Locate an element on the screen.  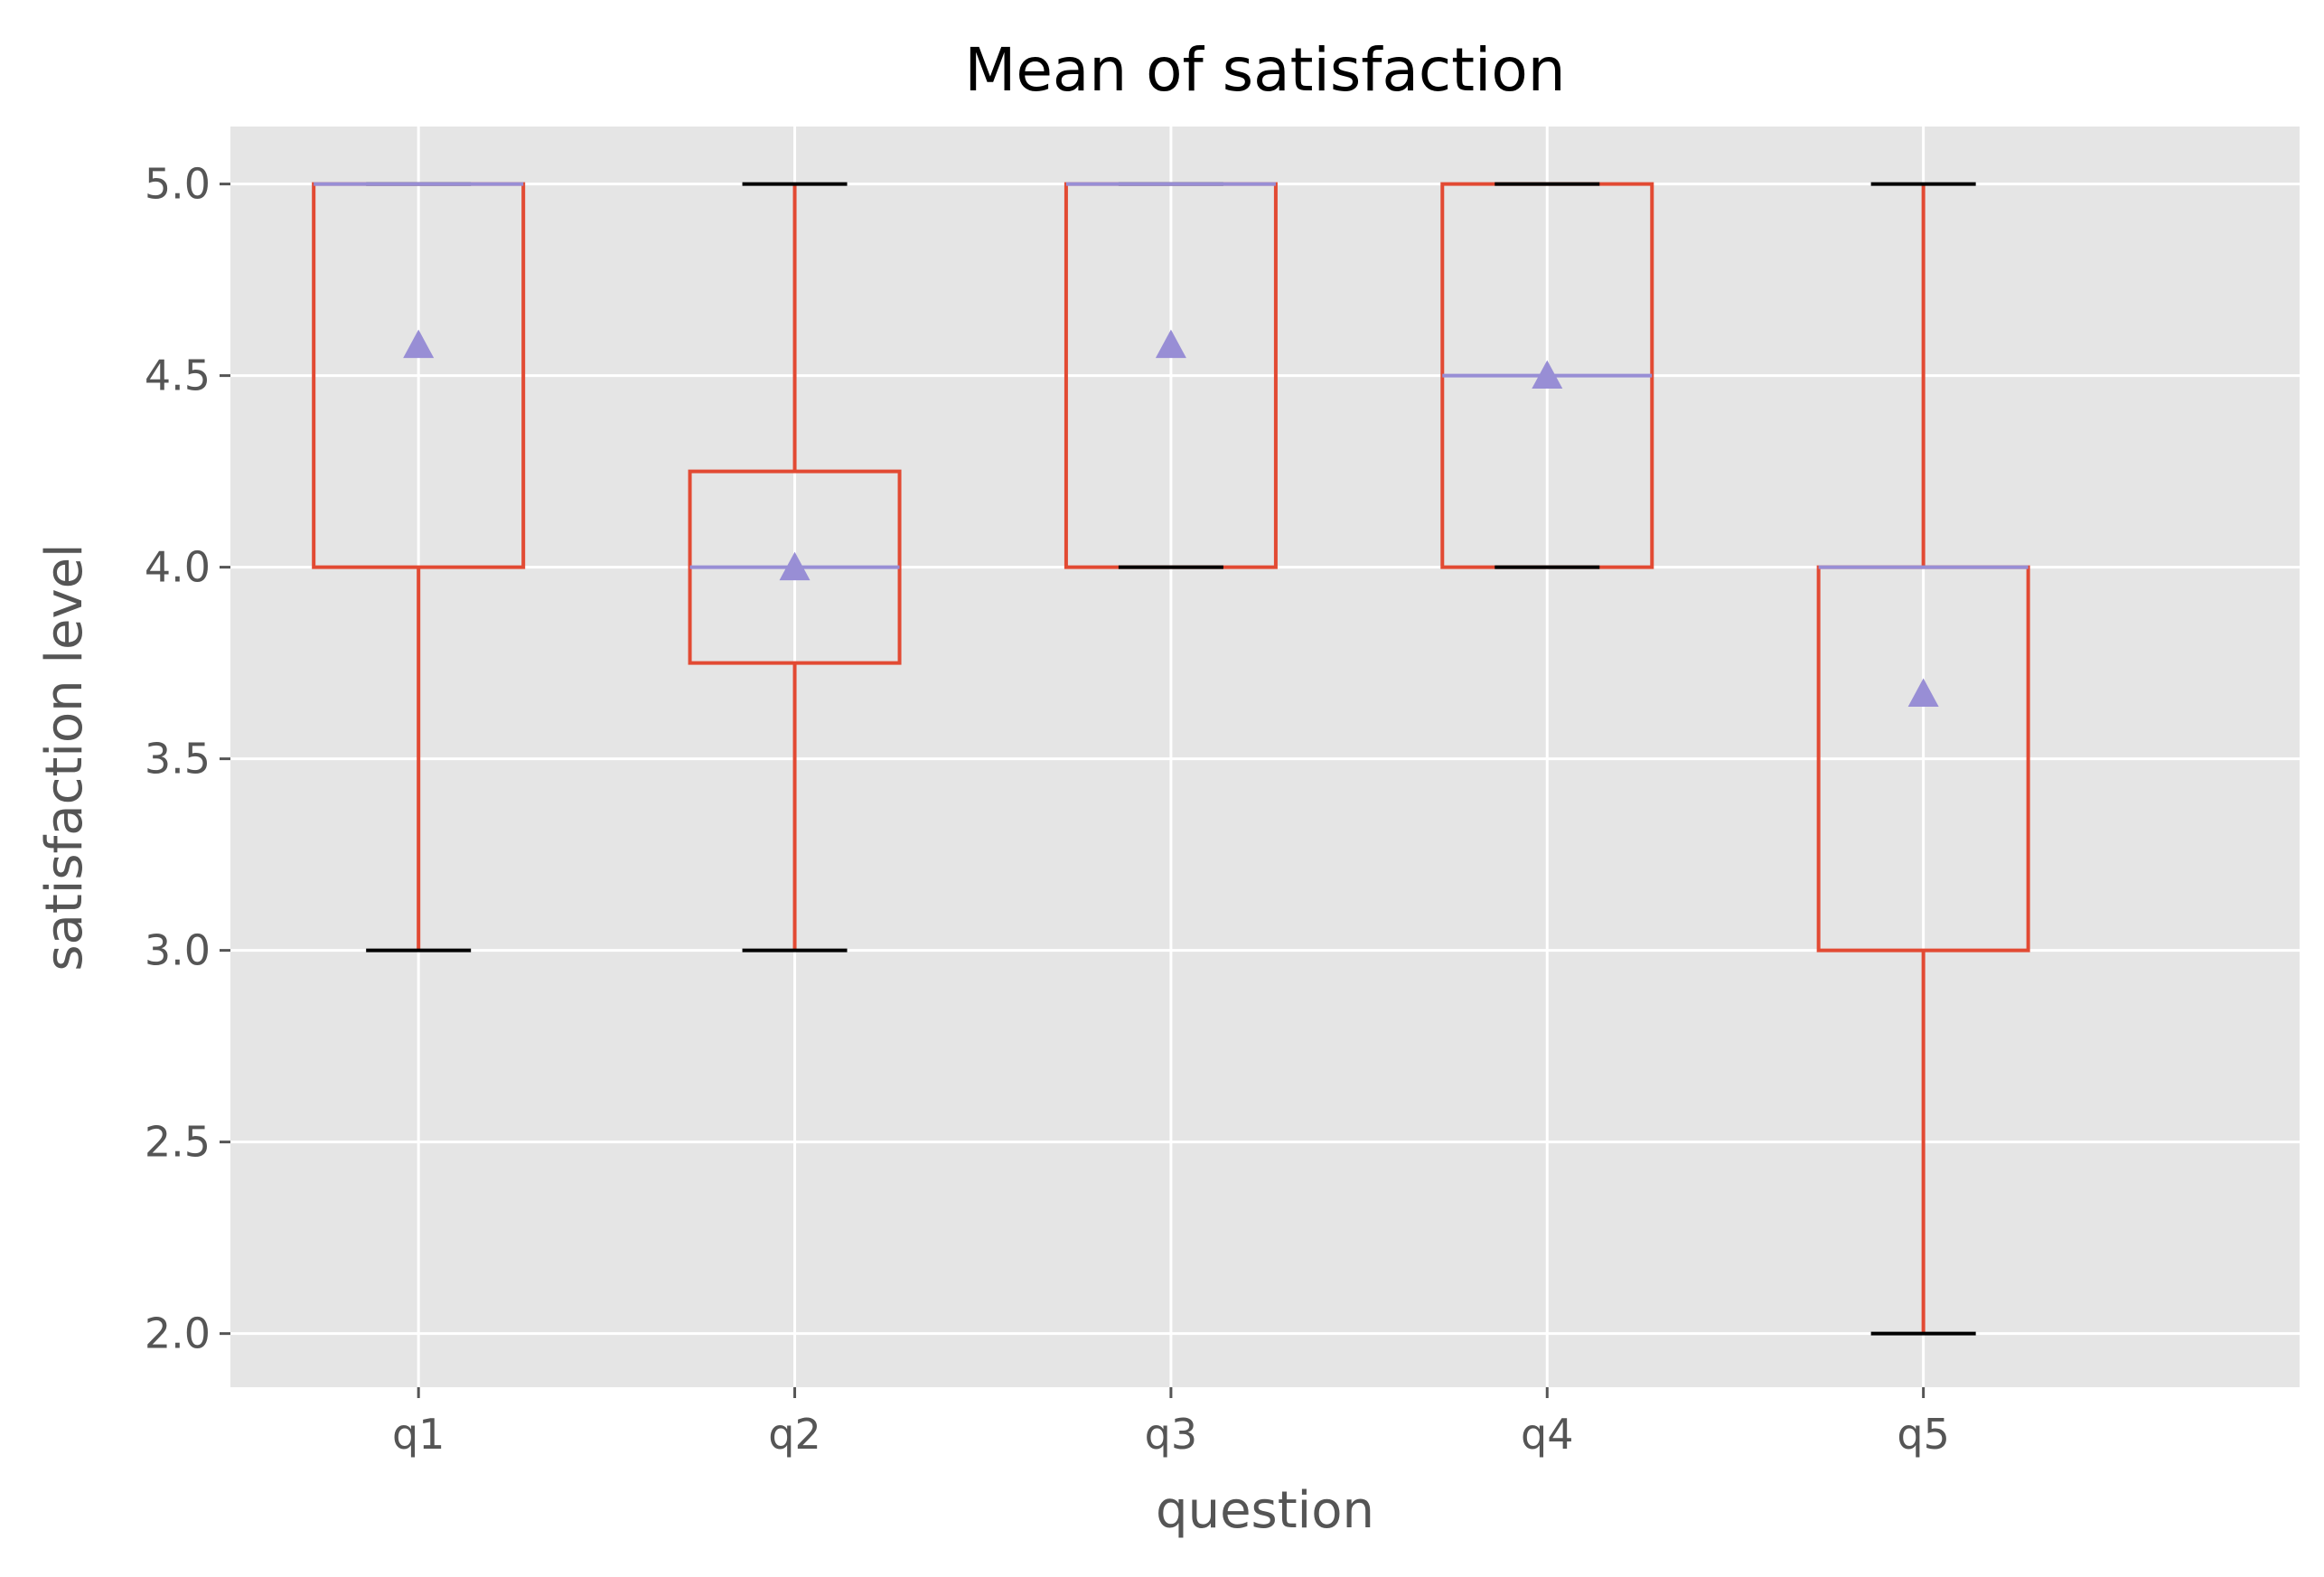
y-tick-label: 5.0 is located at coordinates (178, 184).